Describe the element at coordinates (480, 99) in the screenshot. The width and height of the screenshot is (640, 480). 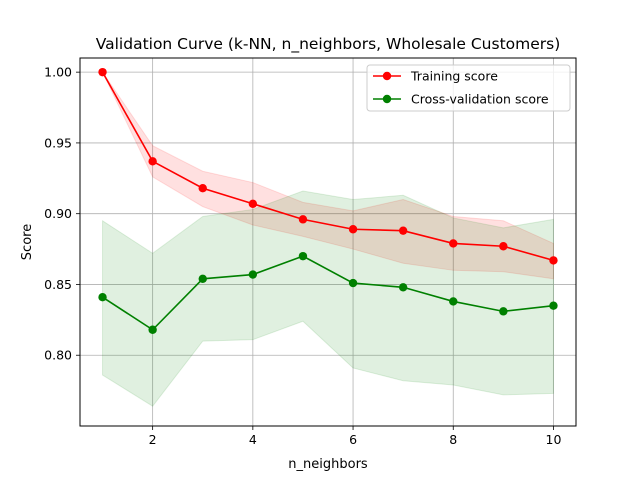
I see `legend-entry-label: Cross-validation score` at that location.